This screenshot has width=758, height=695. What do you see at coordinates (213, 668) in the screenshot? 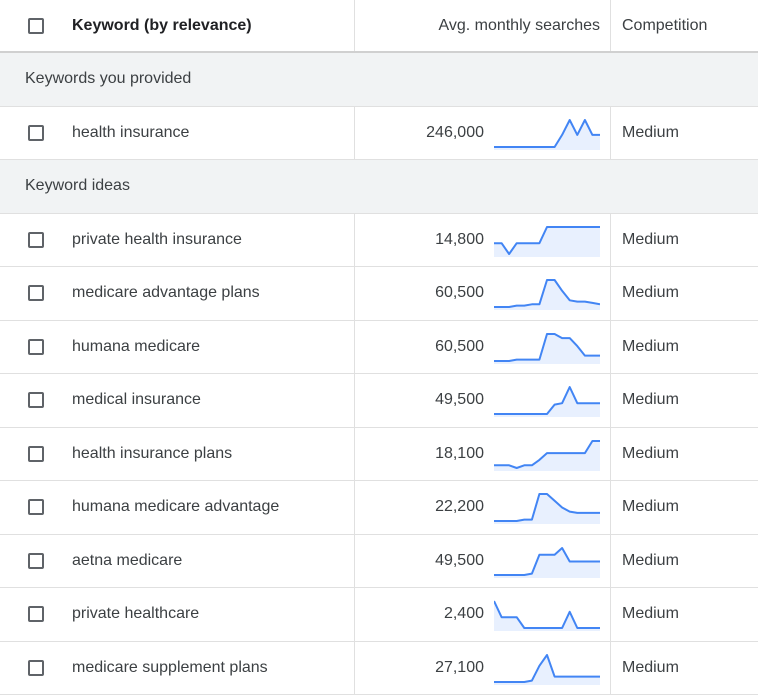
I see `keyword-text: medicare supplement plans` at bounding box center [213, 668].